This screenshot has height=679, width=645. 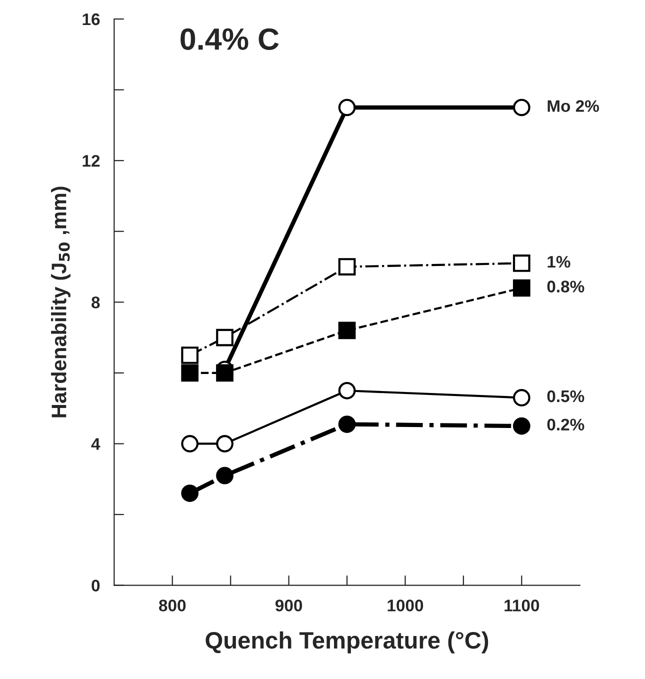 I want to click on series-label: 1%, so click(x=559, y=262).